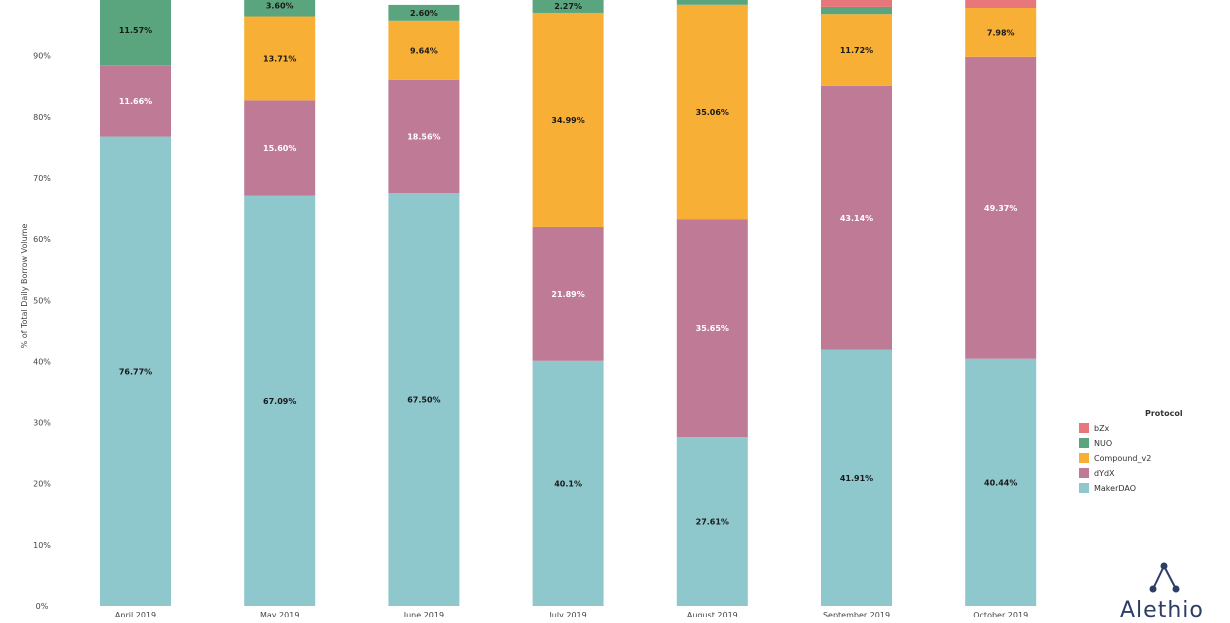 This screenshot has width=1230, height=623. What do you see at coordinates (42, 239) in the screenshot?
I see `y-tick-label: 60%` at bounding box center [42, 239].